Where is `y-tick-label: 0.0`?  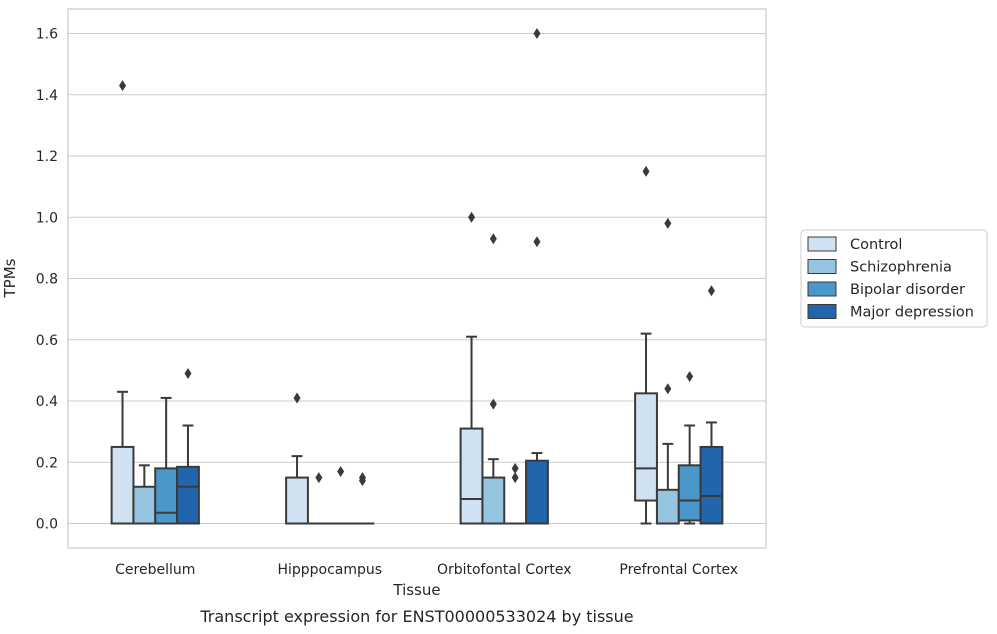 y-tick-label: 0.0 is located at coordinates (47, 525).